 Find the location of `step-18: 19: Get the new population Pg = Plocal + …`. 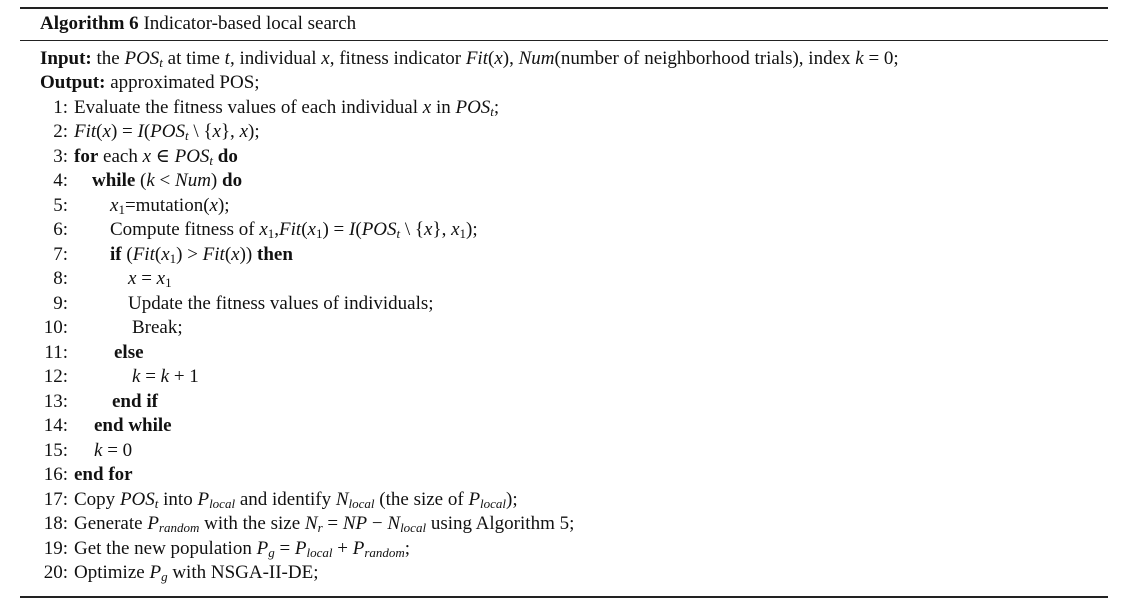

step-18: 19: Get the new population Pg = Plocal + … is located at coordinates (225, 549).